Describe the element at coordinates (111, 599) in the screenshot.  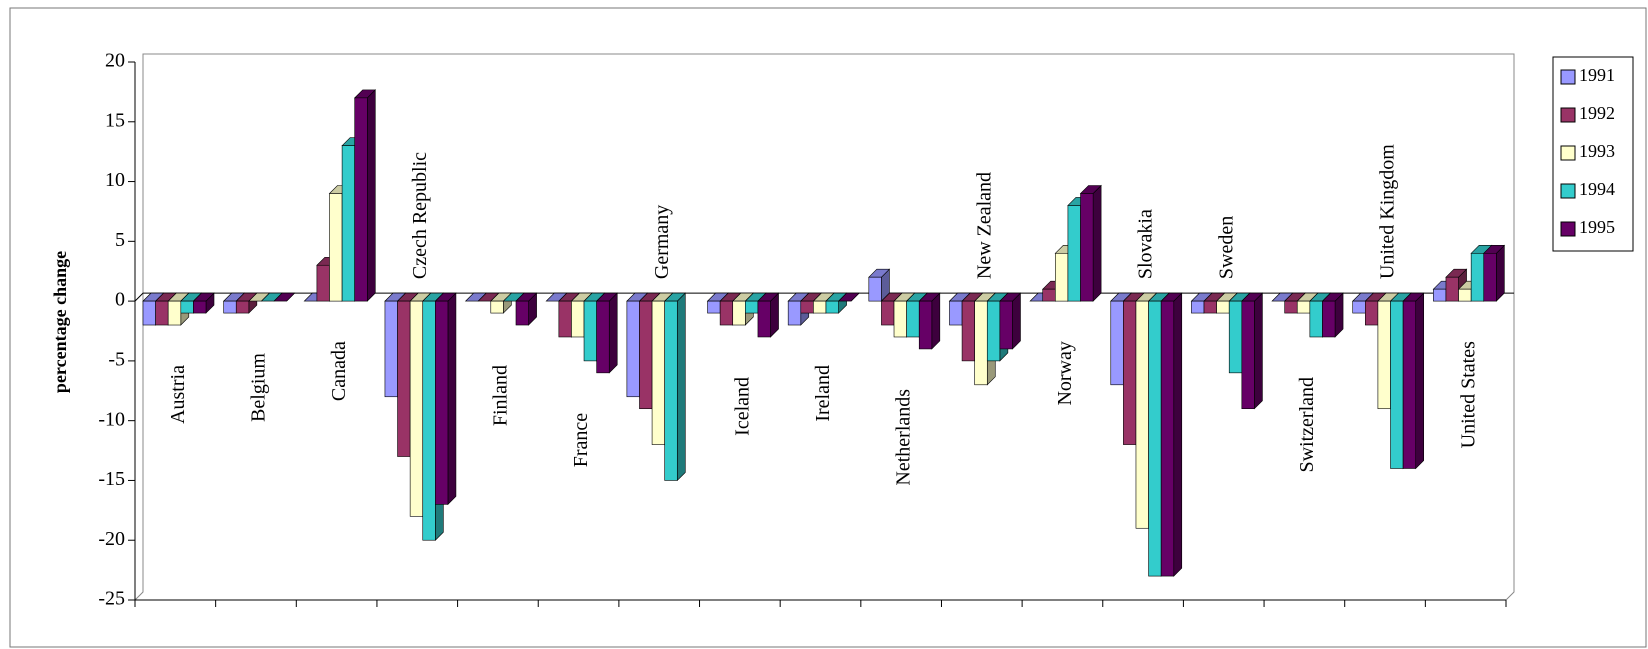
I see `y-tick-label: -25` at that location.